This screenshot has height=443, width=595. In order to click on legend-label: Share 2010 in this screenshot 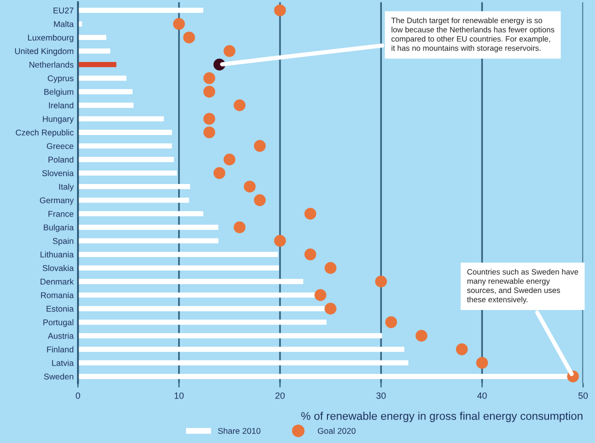, I will do `click(239, 431)`.